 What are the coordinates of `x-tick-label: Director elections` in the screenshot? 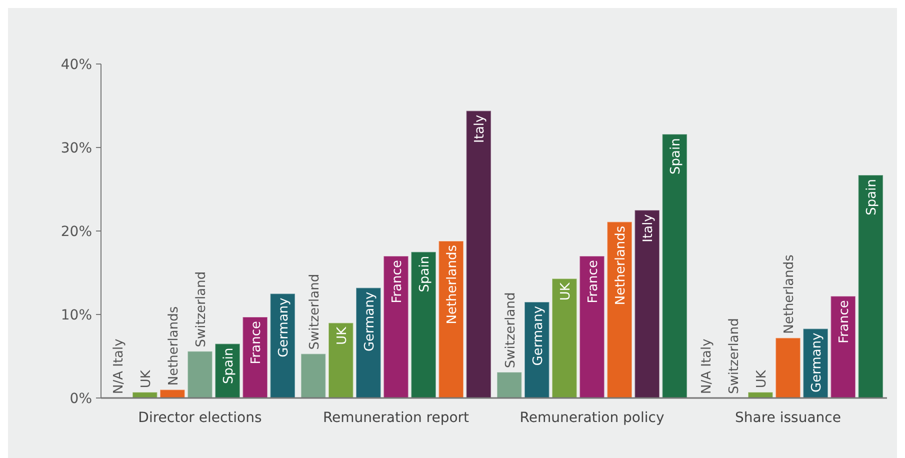 It's located at (200, 418).